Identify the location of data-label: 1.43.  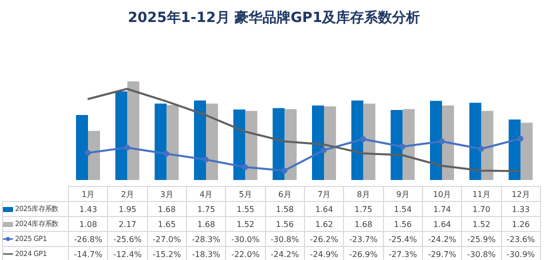
(88, 209).